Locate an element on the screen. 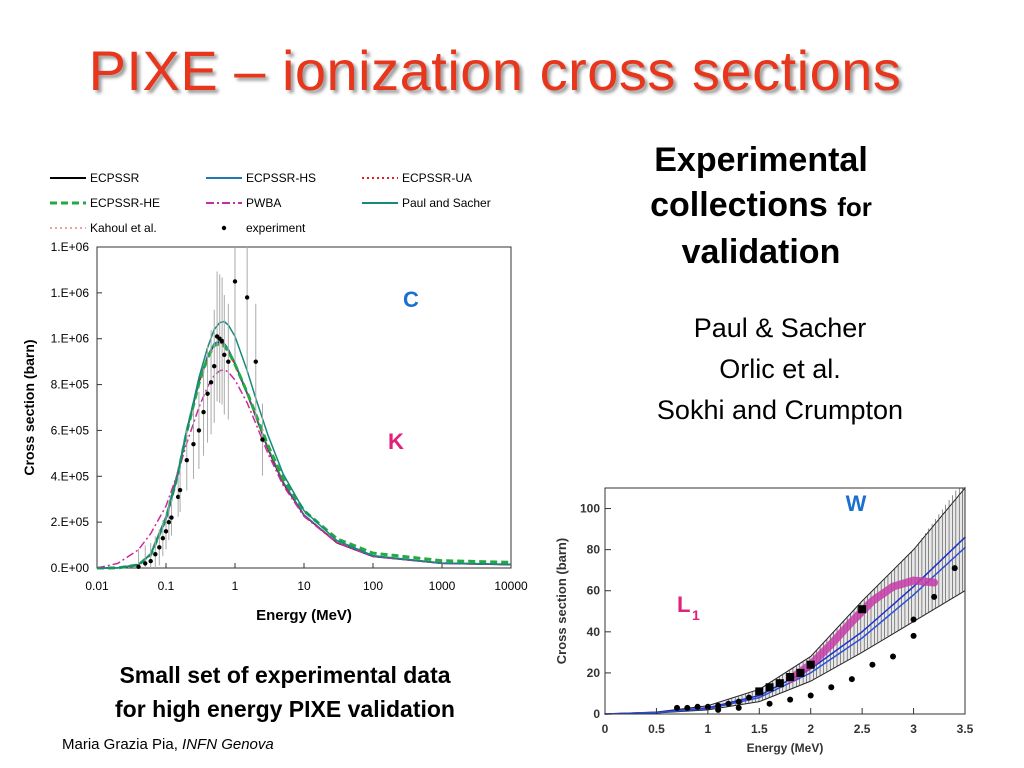 The height and width of the screenshot is (768, 1024). series-line-pwba is located at coordinates (304, 468).